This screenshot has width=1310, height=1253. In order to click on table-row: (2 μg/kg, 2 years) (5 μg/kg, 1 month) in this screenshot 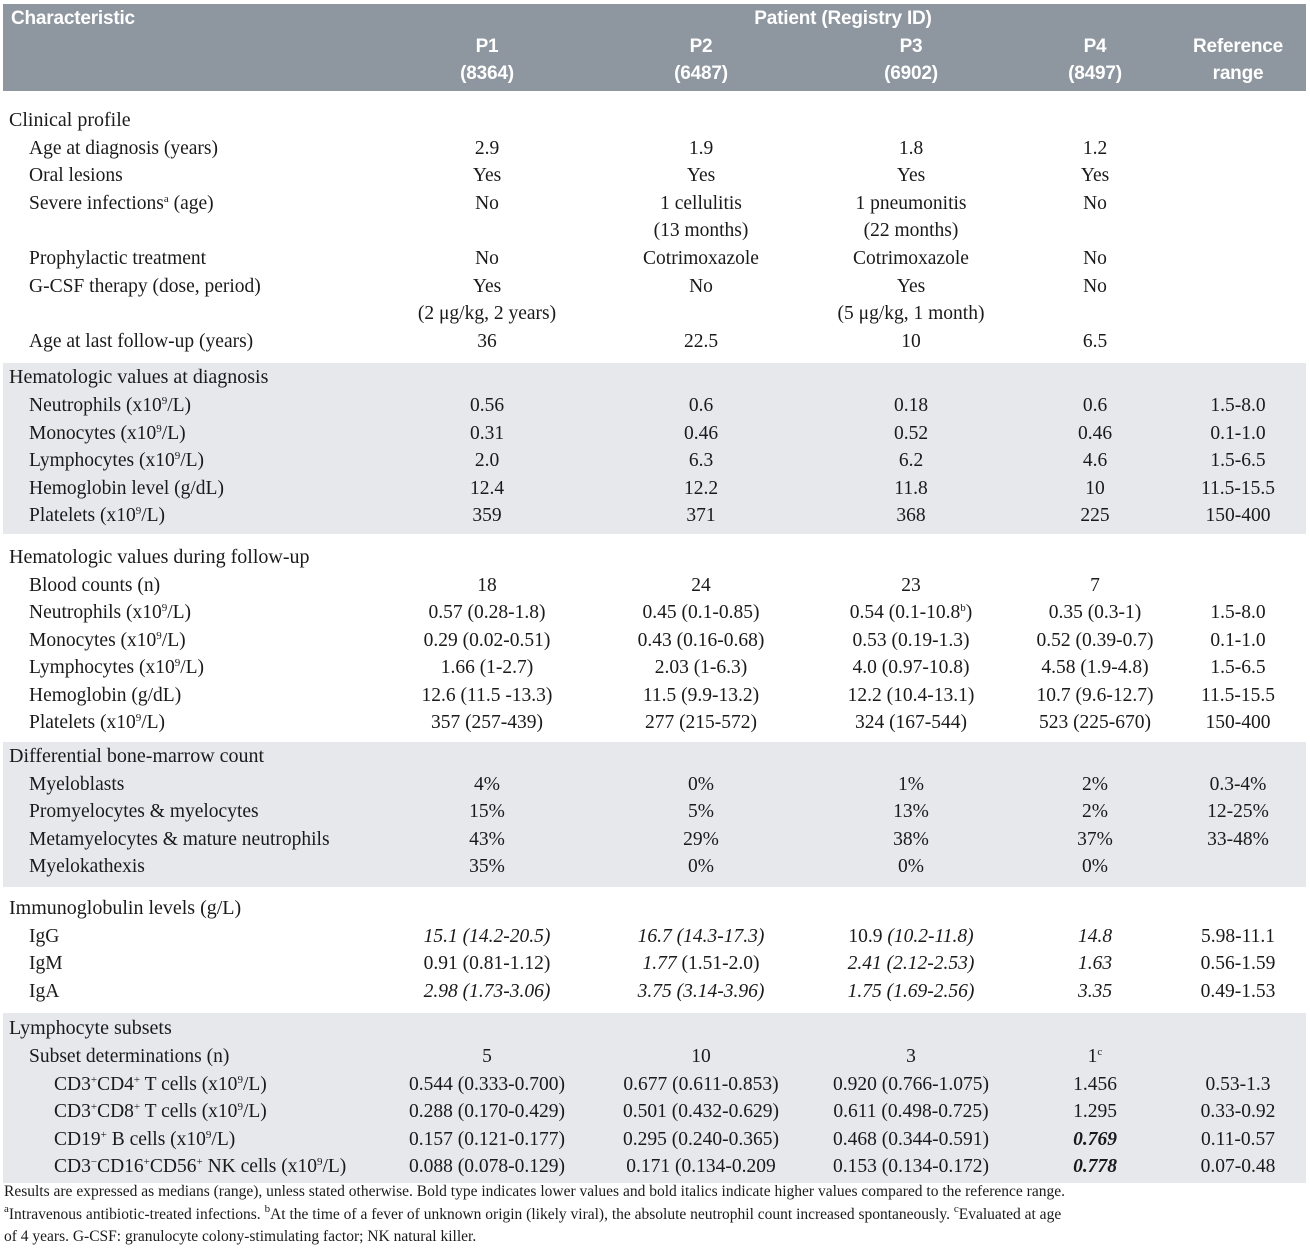, I will do `click(701, 314)`.